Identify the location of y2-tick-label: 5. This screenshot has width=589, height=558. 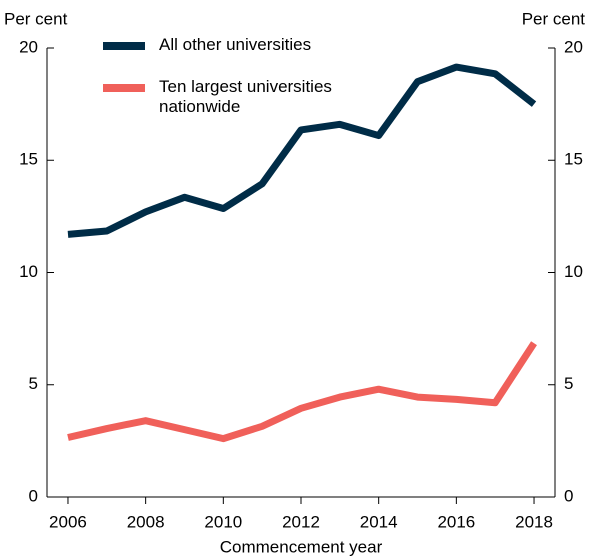
(568, 383).